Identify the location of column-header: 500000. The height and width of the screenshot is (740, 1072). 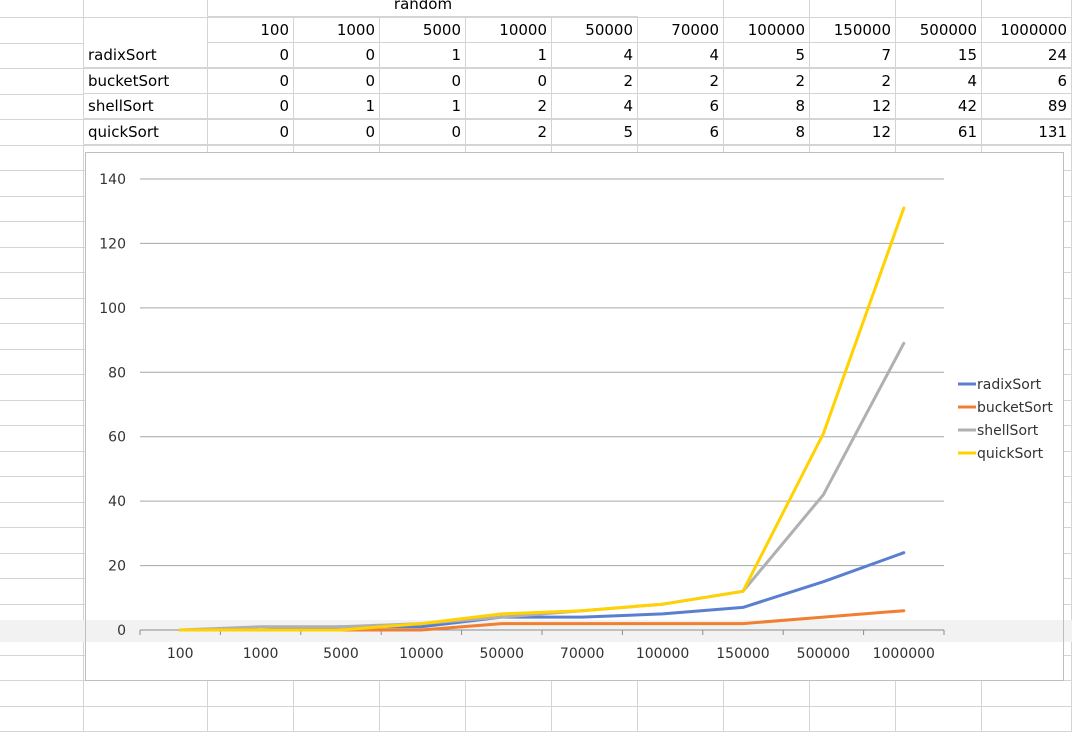
(939, 30).